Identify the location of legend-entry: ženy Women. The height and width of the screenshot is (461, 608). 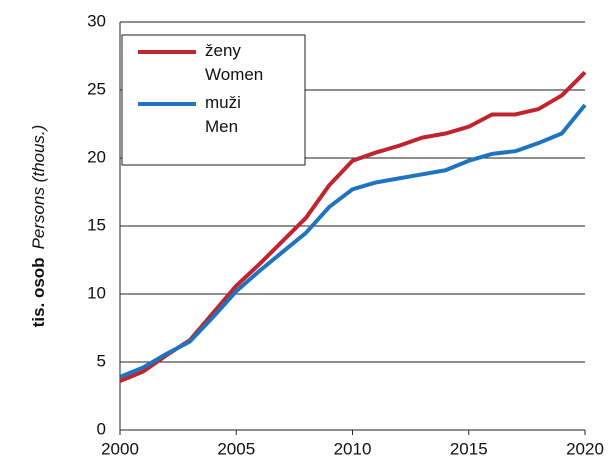
(234, 62).